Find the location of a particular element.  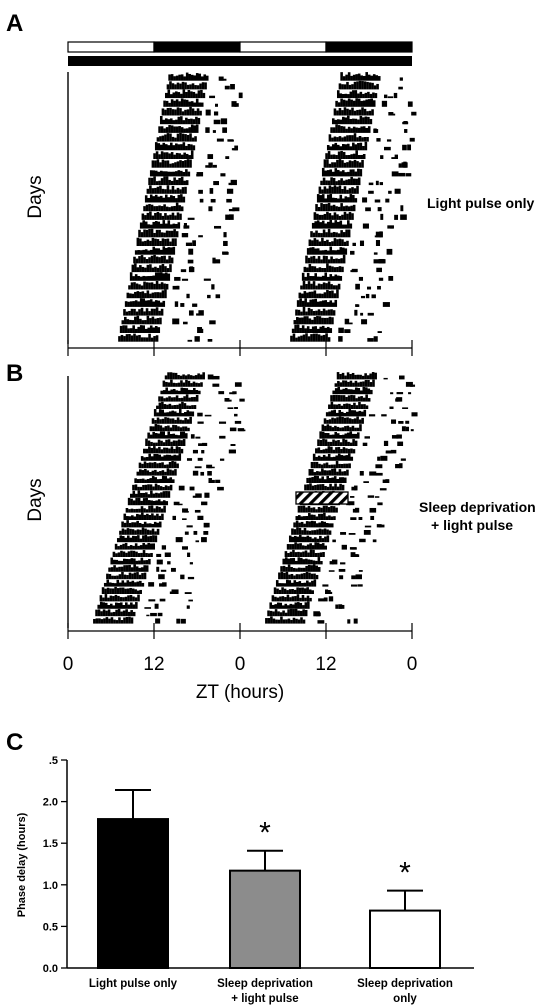

actogram-a-ylabel: Days is located at coordinates (35, 196).